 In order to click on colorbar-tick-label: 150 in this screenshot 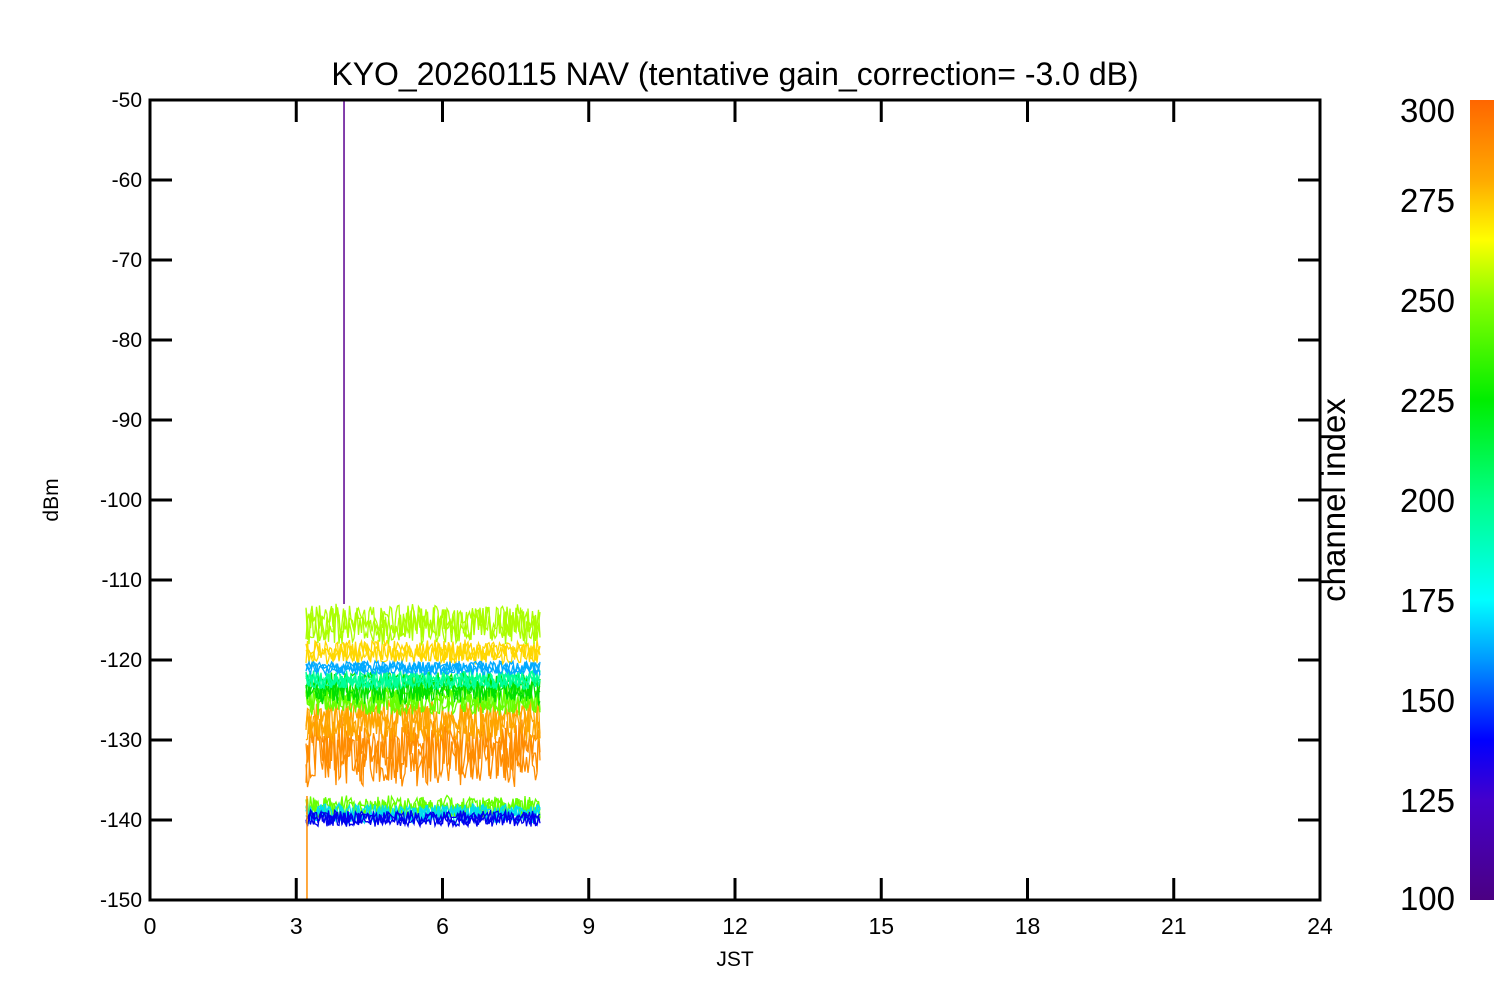, I will do `click(1427, 700)`.